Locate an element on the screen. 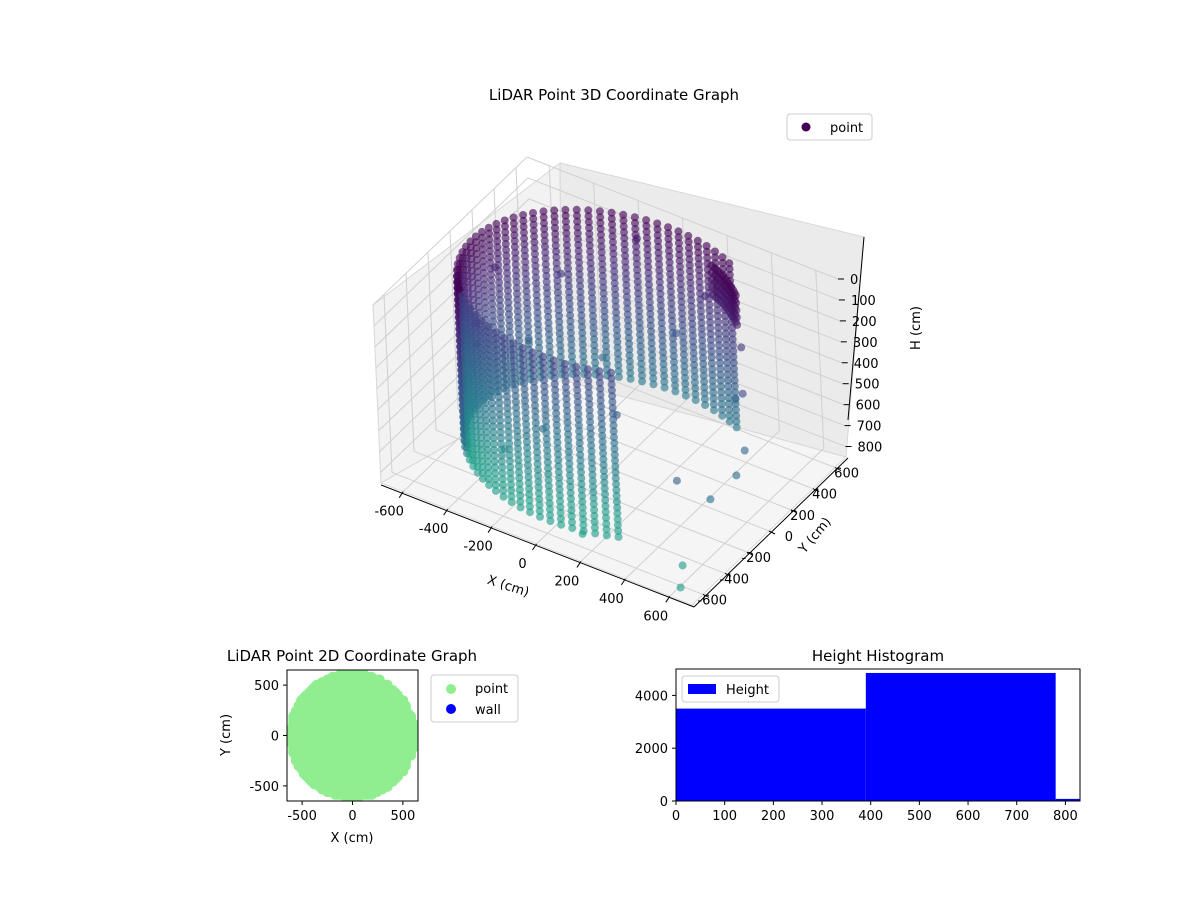  y-tick-label: 0 is located at coordinates (789, 537).